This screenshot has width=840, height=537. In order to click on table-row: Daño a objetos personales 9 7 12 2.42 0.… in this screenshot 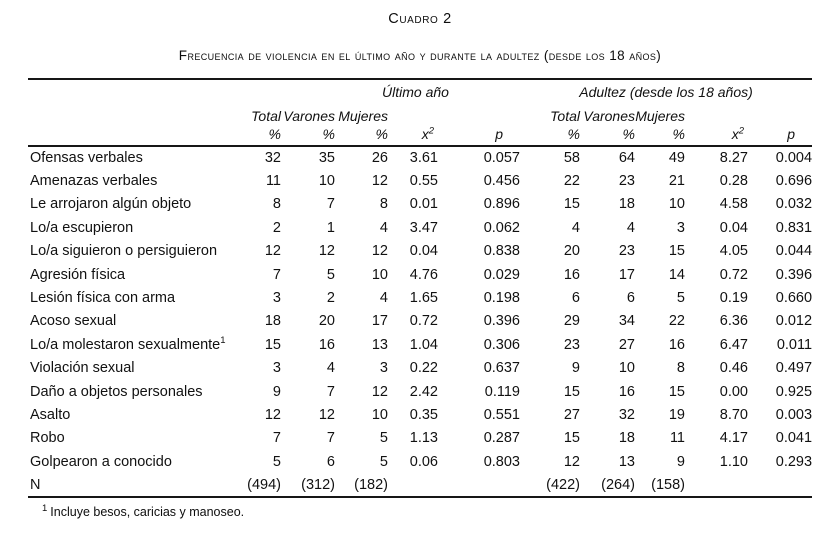, I will do `click(420, 391)`.